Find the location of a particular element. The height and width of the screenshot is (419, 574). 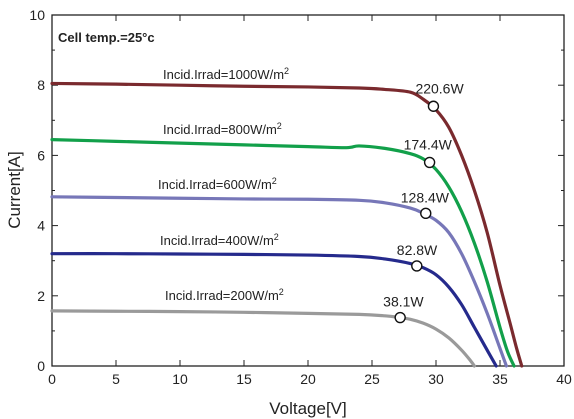

curve-label: Incid.Irrad=800W/m2 is located at coordinates (222, 129).